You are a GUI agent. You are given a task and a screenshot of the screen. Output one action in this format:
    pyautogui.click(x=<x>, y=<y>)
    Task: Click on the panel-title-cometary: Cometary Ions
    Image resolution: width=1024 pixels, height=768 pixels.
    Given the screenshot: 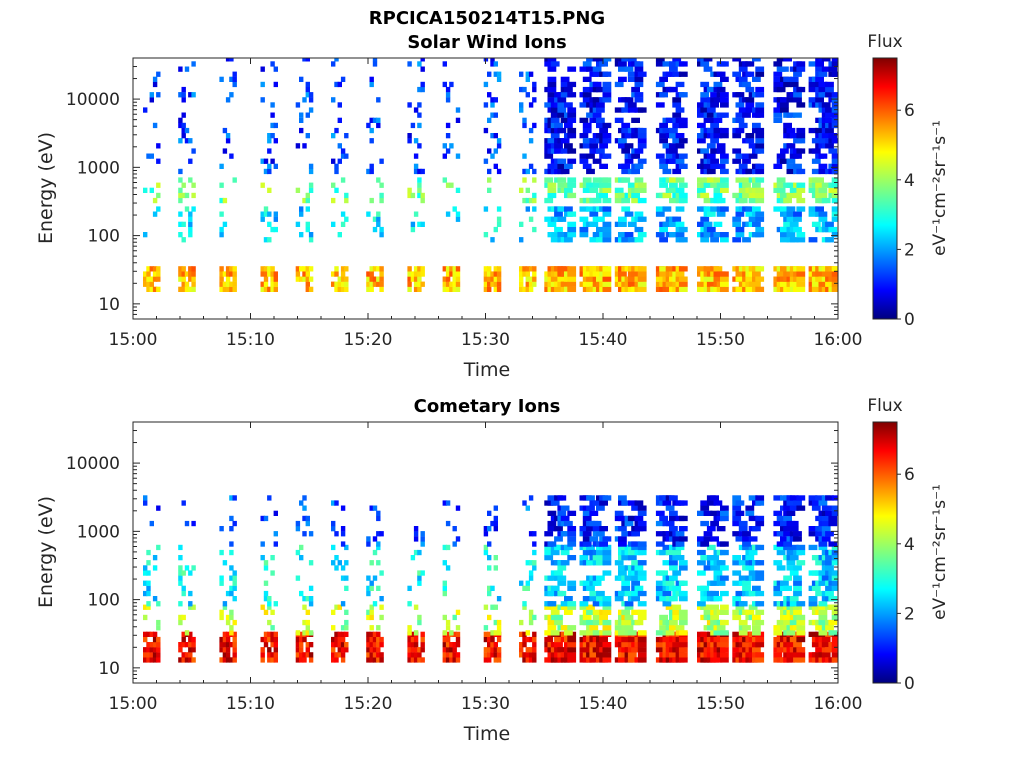 What is the action you would take?
    pyautogui.click(x=487, y=406)
    